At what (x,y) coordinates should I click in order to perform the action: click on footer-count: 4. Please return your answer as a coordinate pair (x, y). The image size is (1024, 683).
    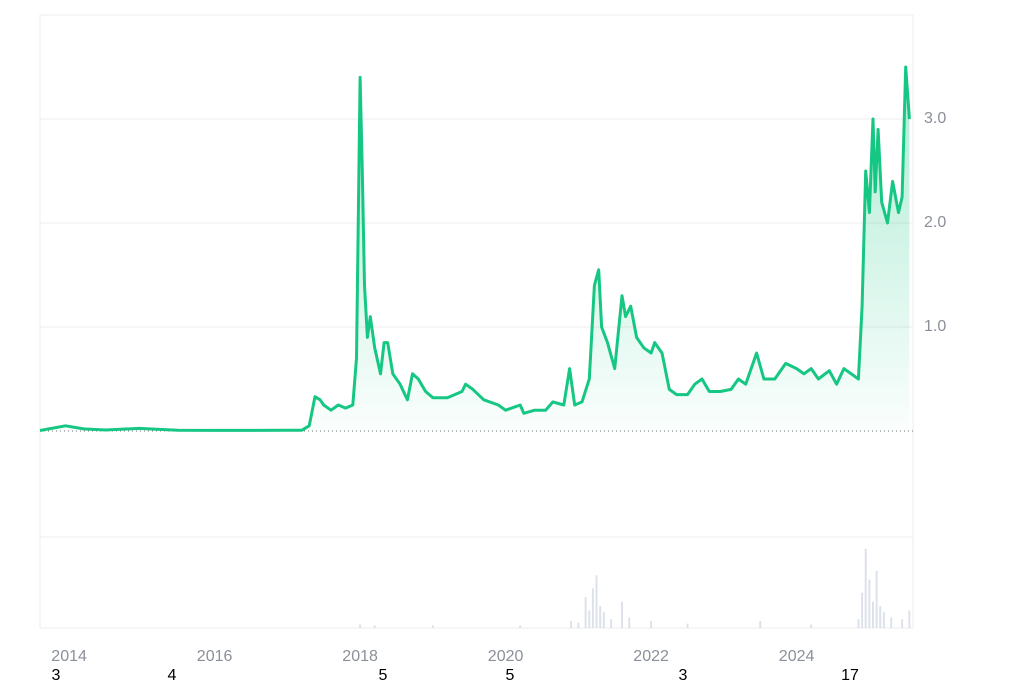
    Looking at the image, I should click on (172, 675).